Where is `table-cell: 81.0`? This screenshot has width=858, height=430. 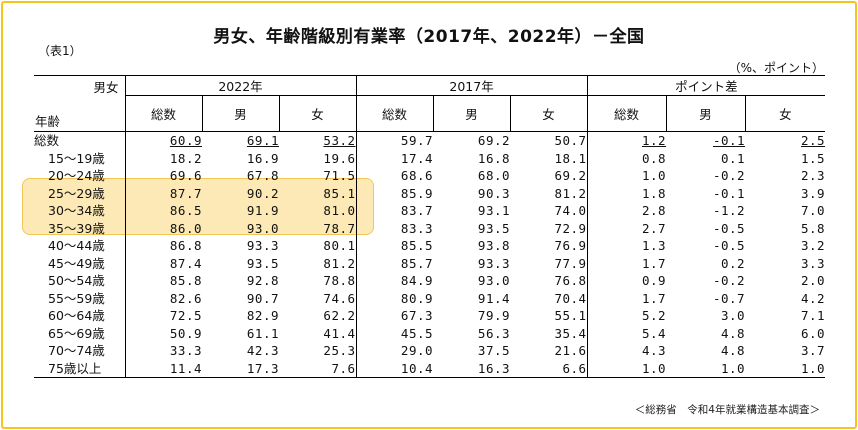 table-cell: 81.0 is located at coordinates (339, 210).